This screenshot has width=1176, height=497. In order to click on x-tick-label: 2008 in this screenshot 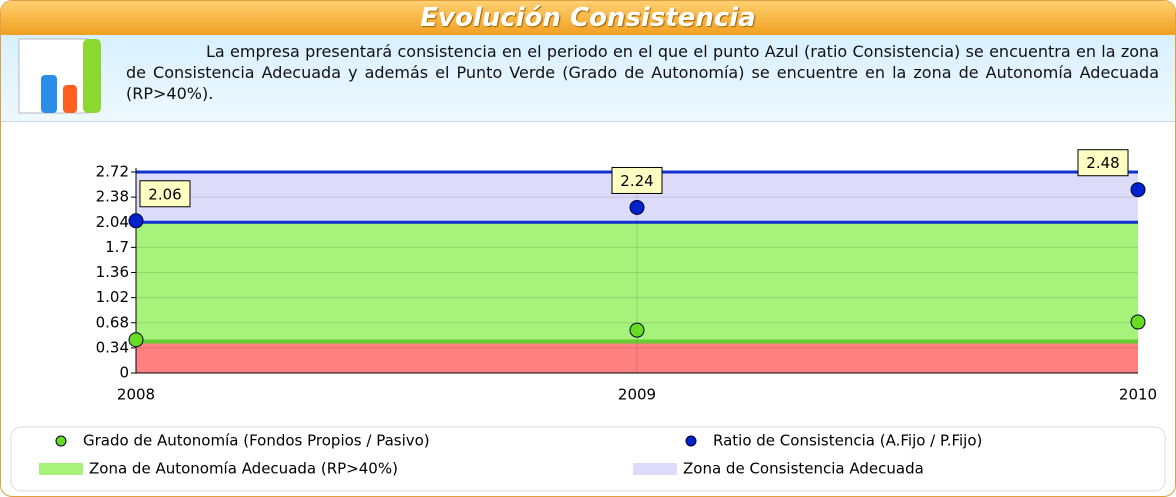, I will do `click(136, 395)`.